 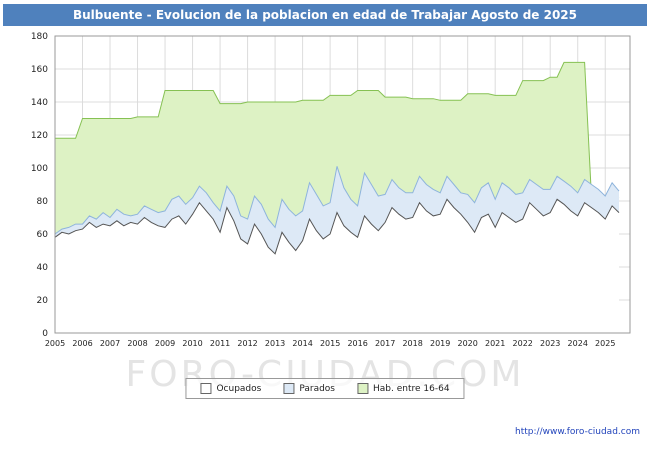 I want to click on svg-text: 0, so click(x=45, y=334).